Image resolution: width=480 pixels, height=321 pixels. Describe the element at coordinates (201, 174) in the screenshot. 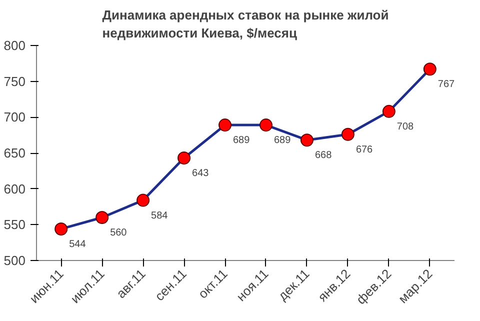

I see `data-label: 643` at that location.